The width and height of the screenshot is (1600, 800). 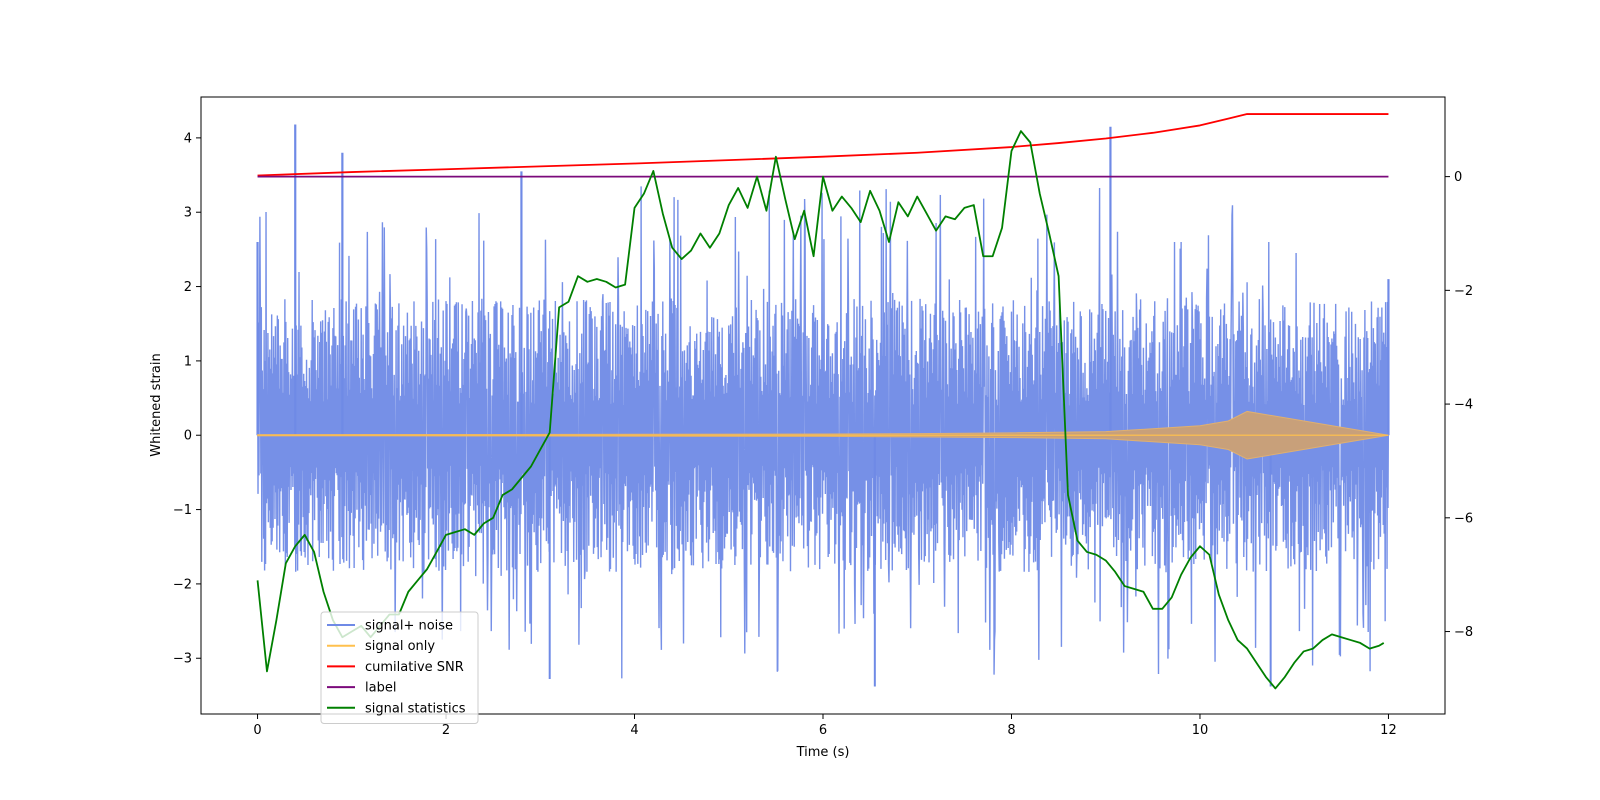 I want to click on legend-label: cumilative SNR, so click(x=414, y=667).